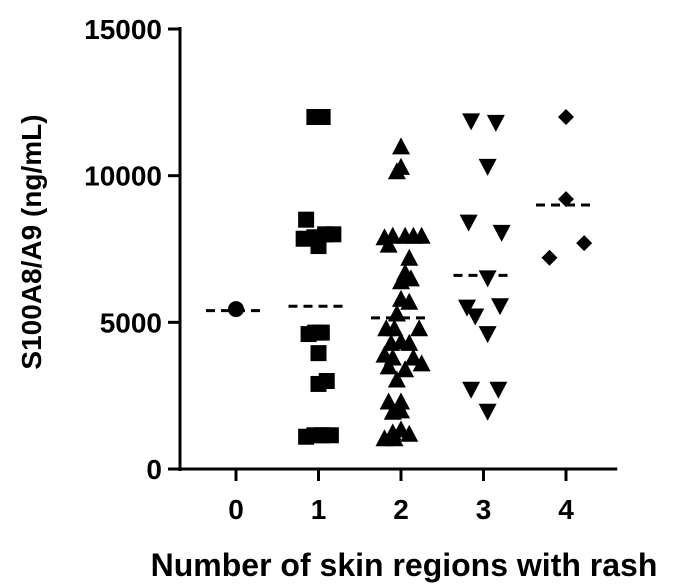 The width and height of the screenshot is (699, 584). Describe the element at coordinates (154, 469) in the screenshot. I see `y-tick-label: 0` at that location.